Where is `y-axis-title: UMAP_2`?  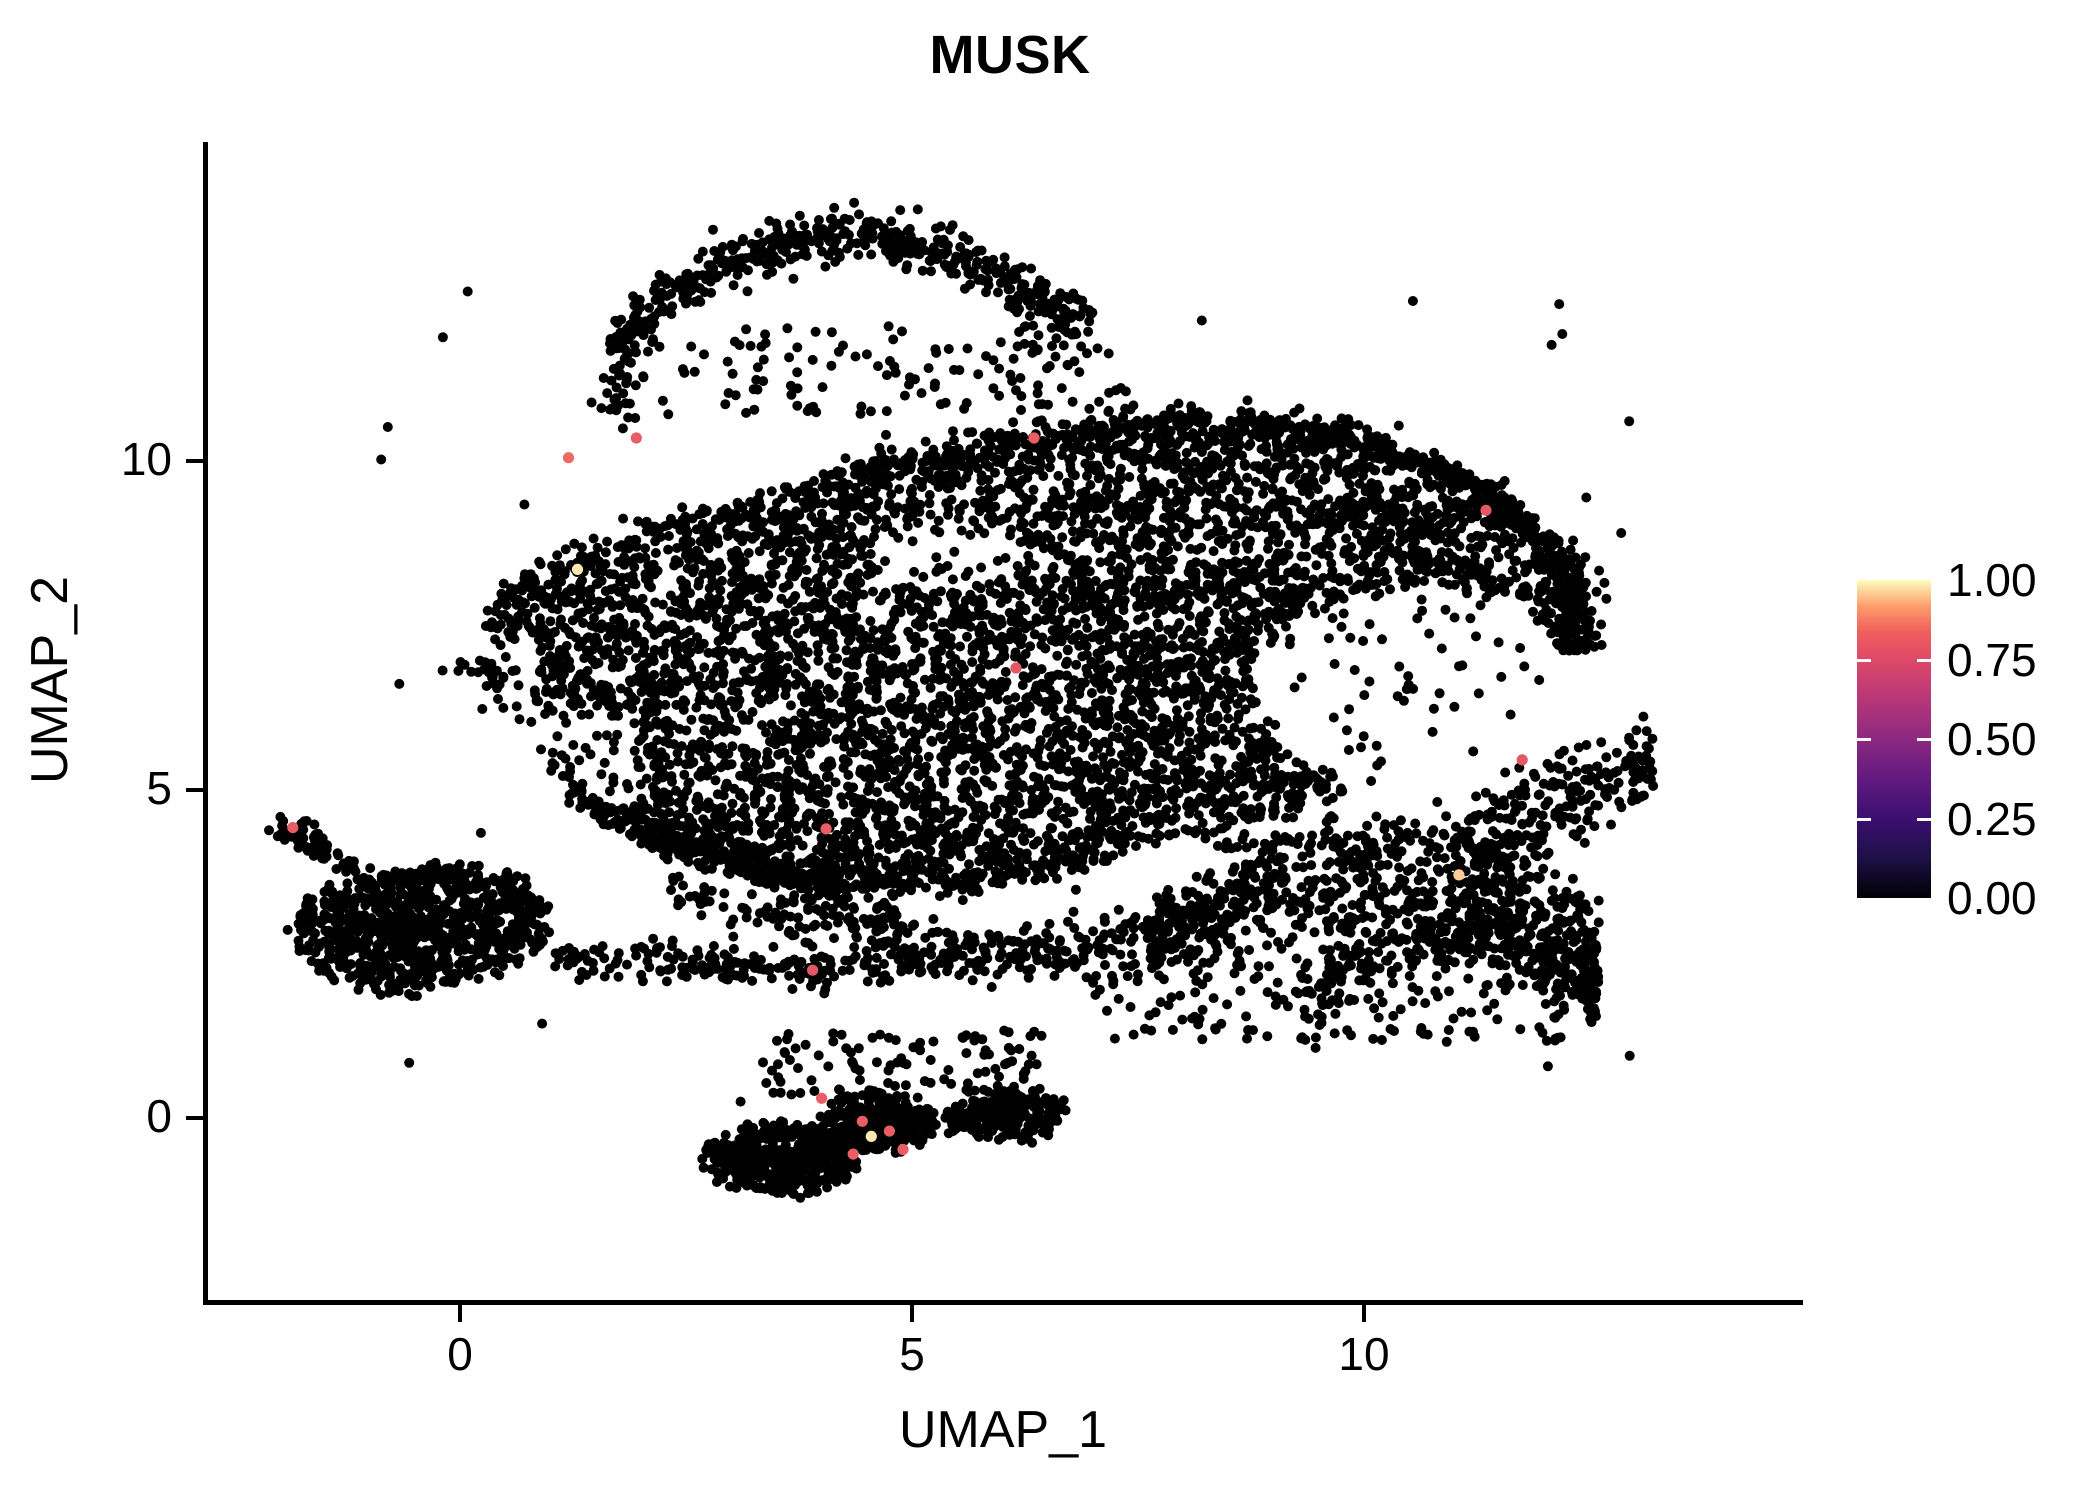 y-axis-title: UMAP_2 is located at coordinates (50, 680).